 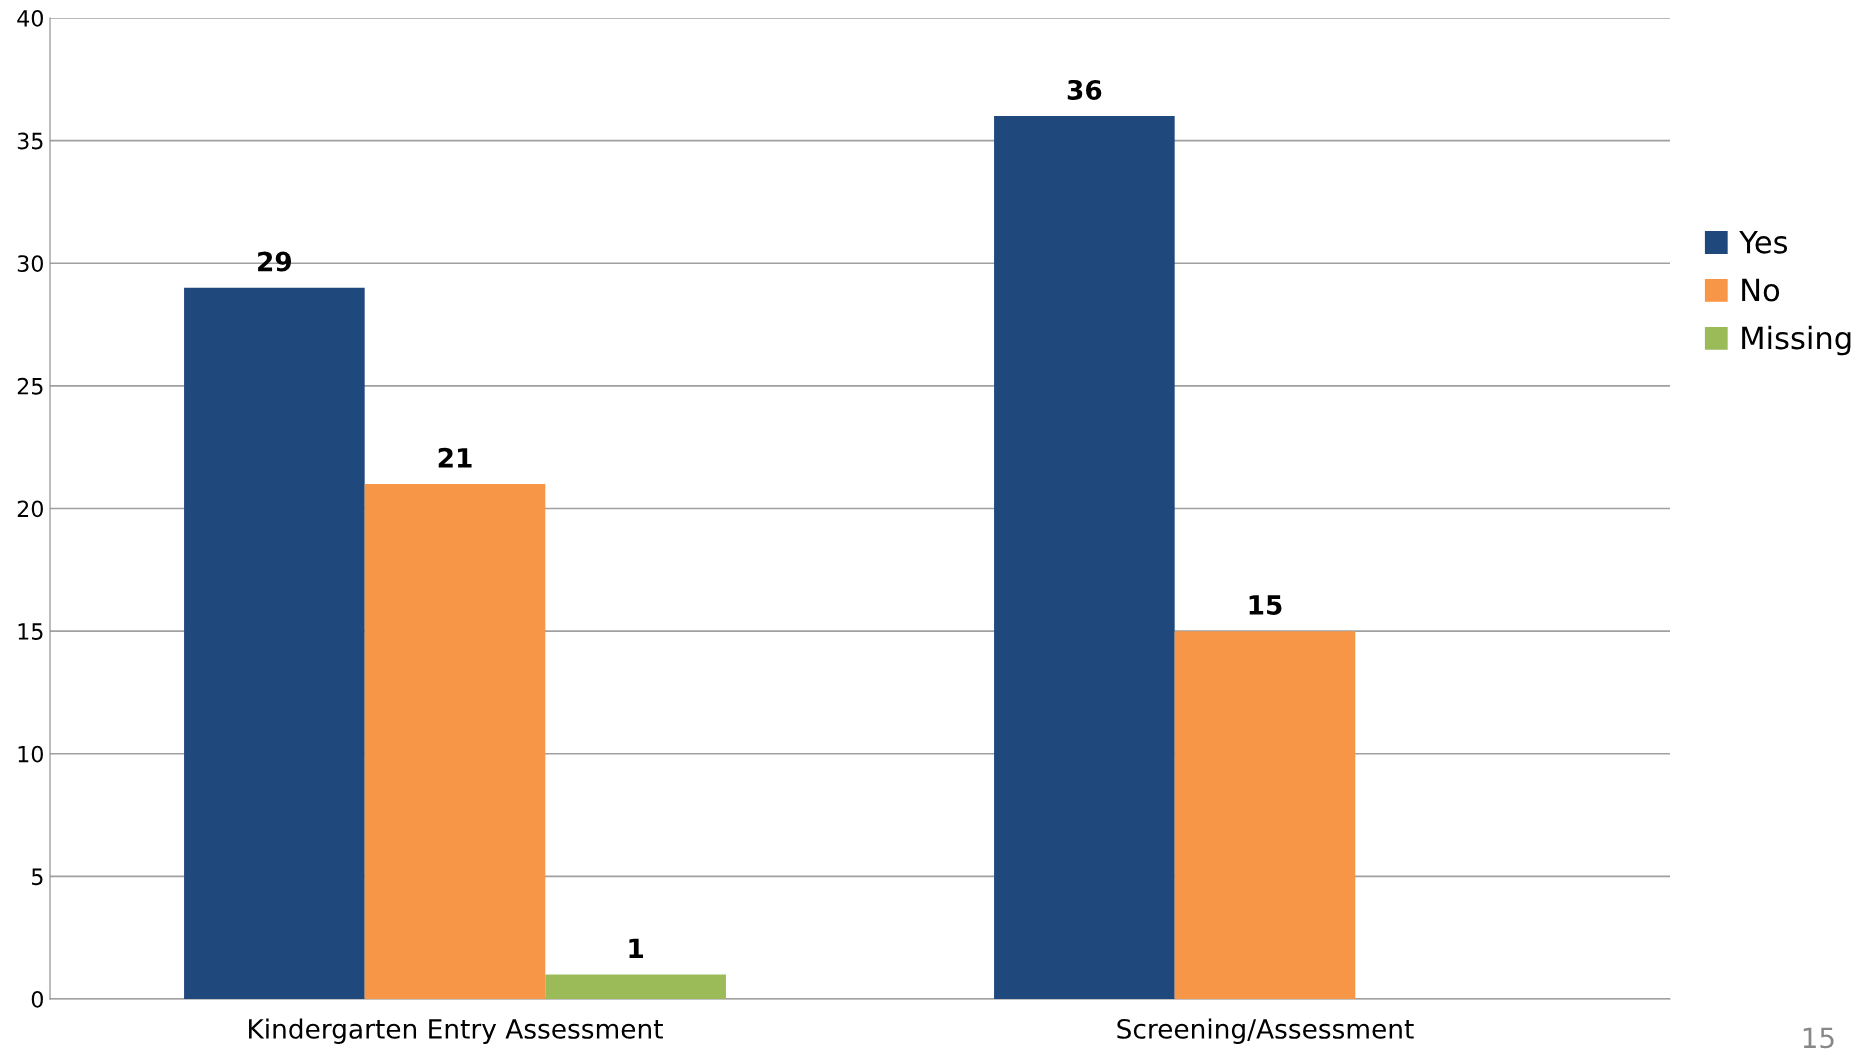 I want to click on legend-label: Missing, so click(x=1796, y=340).